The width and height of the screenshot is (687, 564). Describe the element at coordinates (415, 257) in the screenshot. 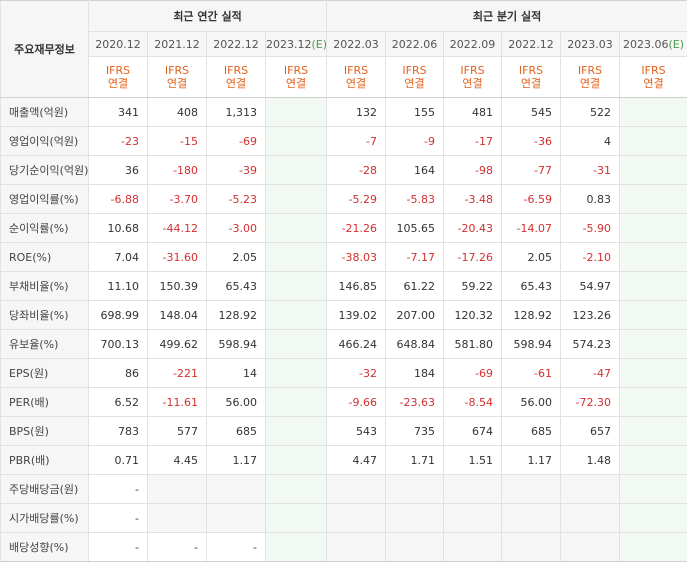

I see `table-cell: -7.17` at that location.